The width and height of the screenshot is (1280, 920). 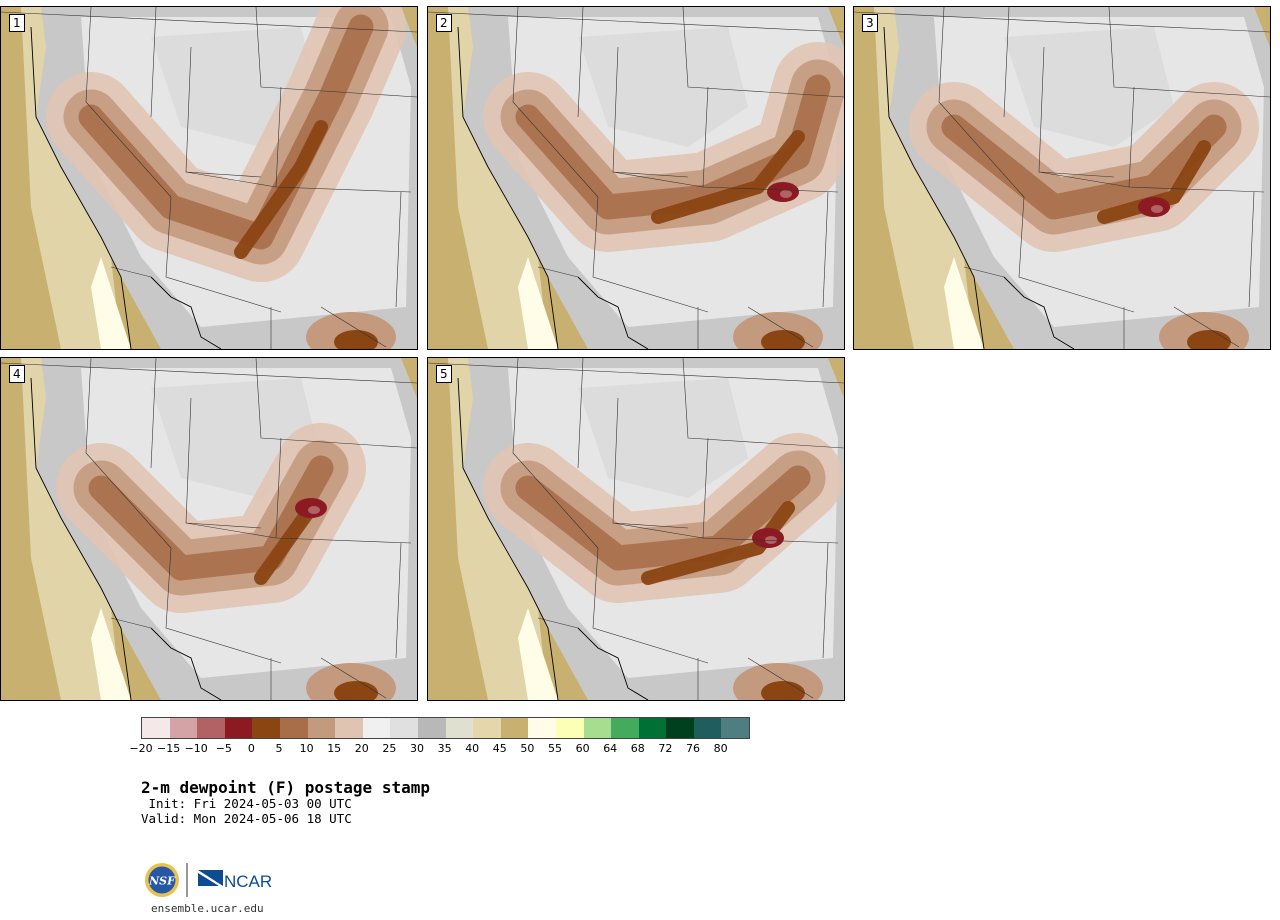 What do you see at coordinates (334, 748) in the screenshot?
I see `colorbar-tick-label: 15` at bounding box center [334, 748].